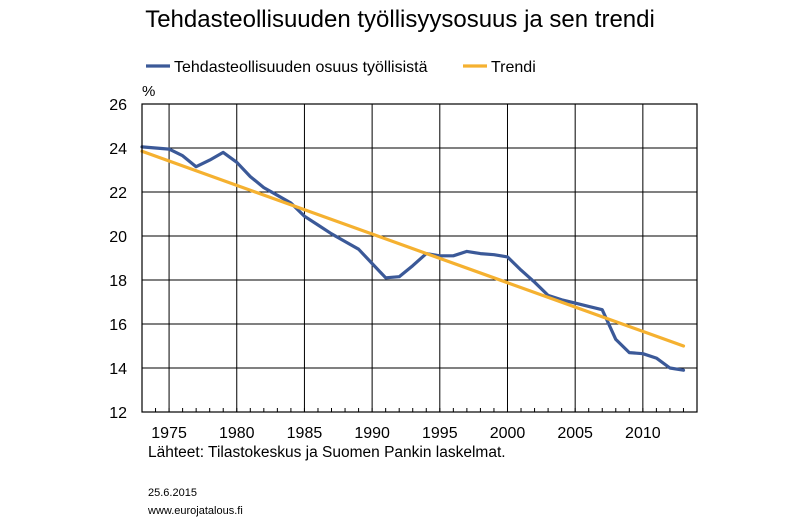 This screenshot has width=800, height=522. I want to click on x-tick-label: 1995, so click(440, 432).